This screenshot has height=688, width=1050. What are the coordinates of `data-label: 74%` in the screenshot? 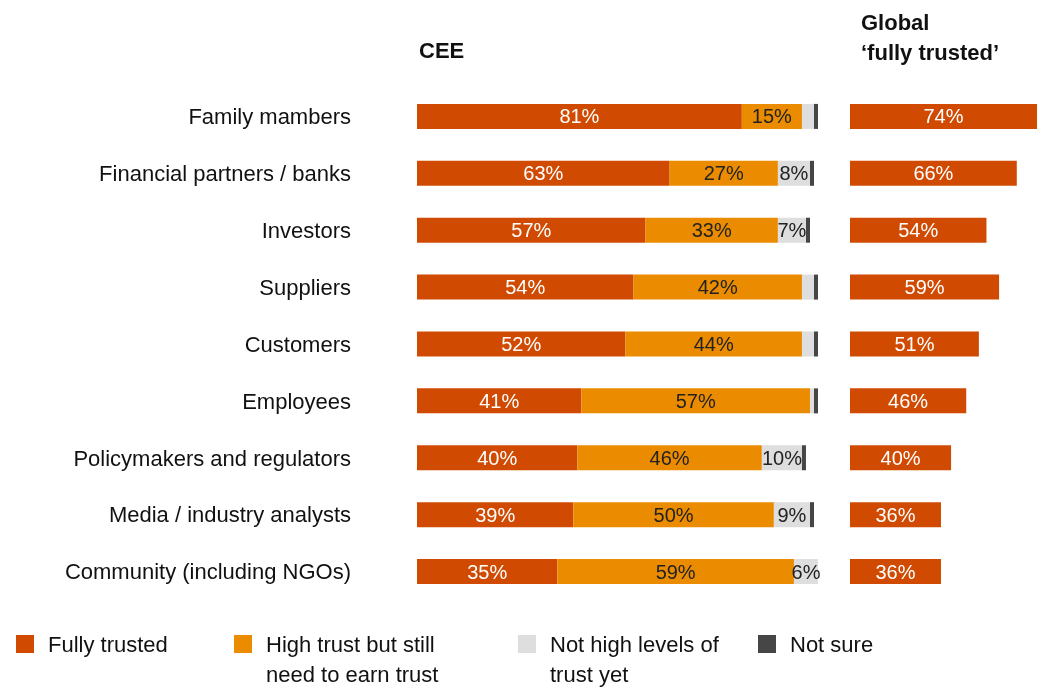 It's located at (943, 116).